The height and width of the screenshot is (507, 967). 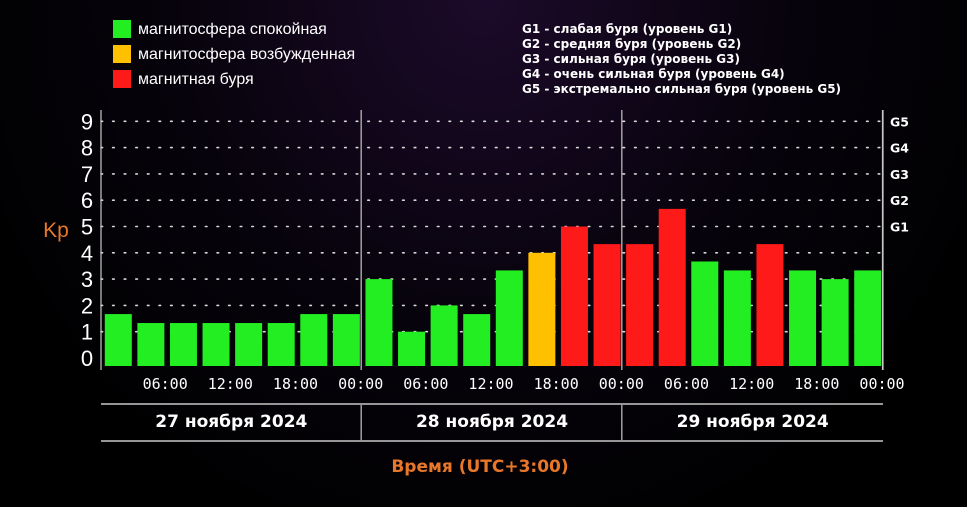 I want to click on g-level-label: G1, so click(x=899, y=227).